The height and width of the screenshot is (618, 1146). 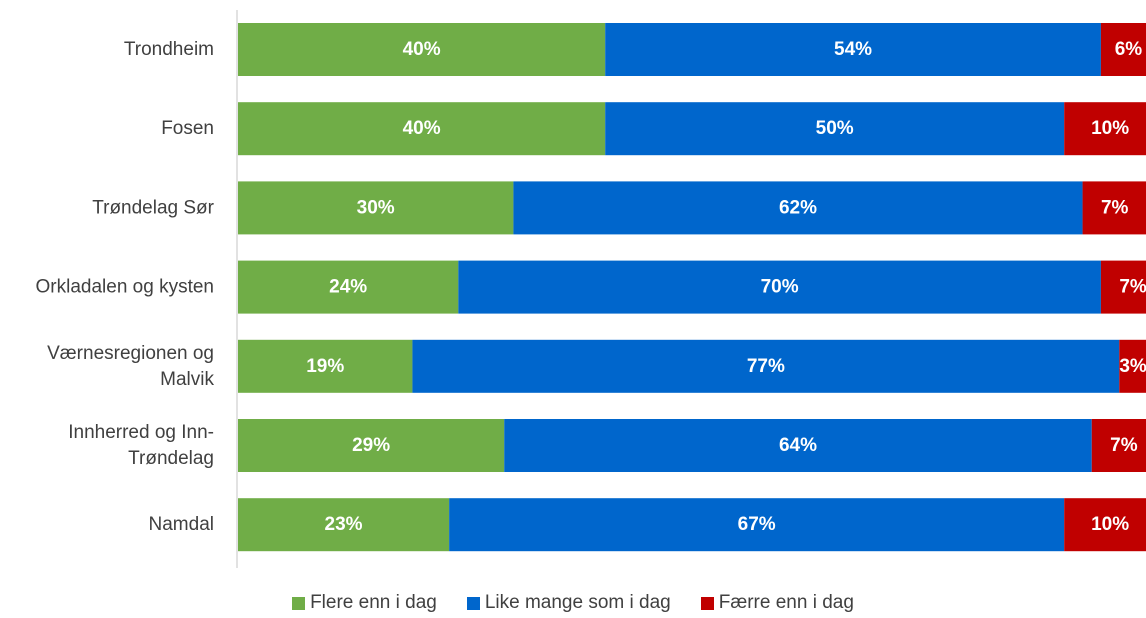 I want to click on category-label-4: Værnesregionen og Malvik, so click(x=130, y=366).